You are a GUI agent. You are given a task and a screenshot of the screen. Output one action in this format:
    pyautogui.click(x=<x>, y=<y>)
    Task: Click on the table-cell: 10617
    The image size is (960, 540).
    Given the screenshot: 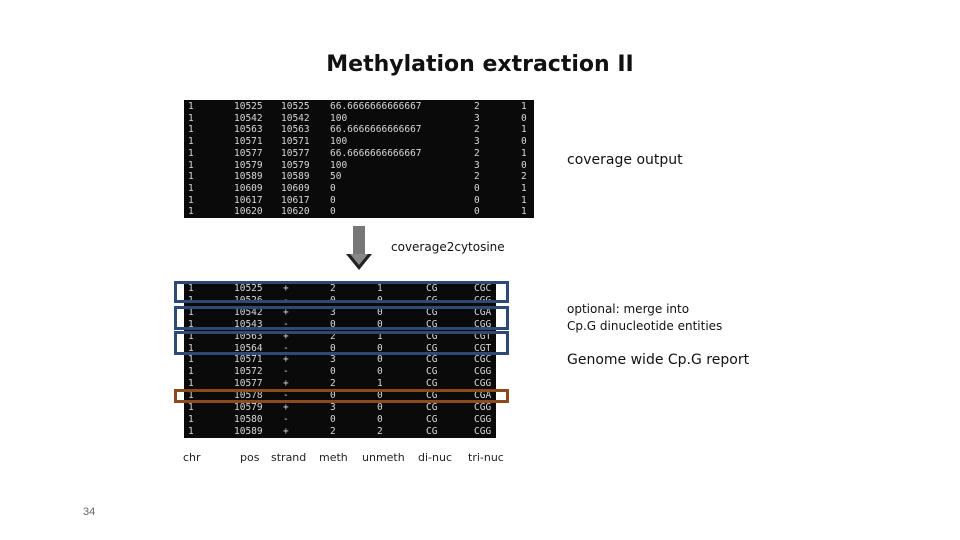 What is the action you would take?
    pyautogui.click(x=248, y=200)
    